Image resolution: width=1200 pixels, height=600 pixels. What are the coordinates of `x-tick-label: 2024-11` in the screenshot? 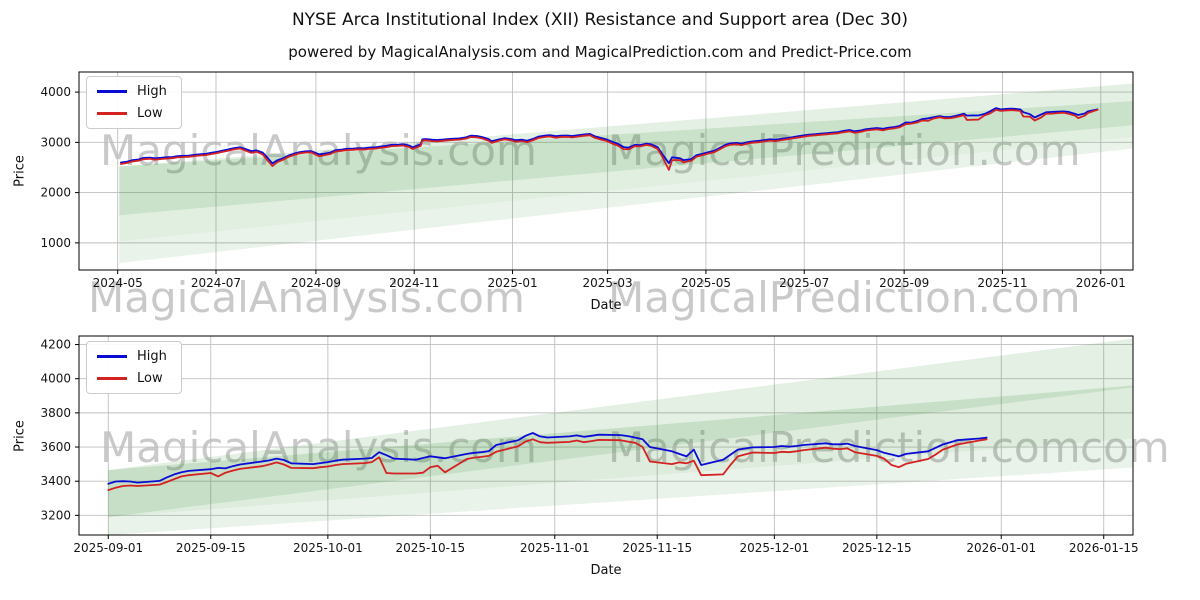 It's located at (414, 283).